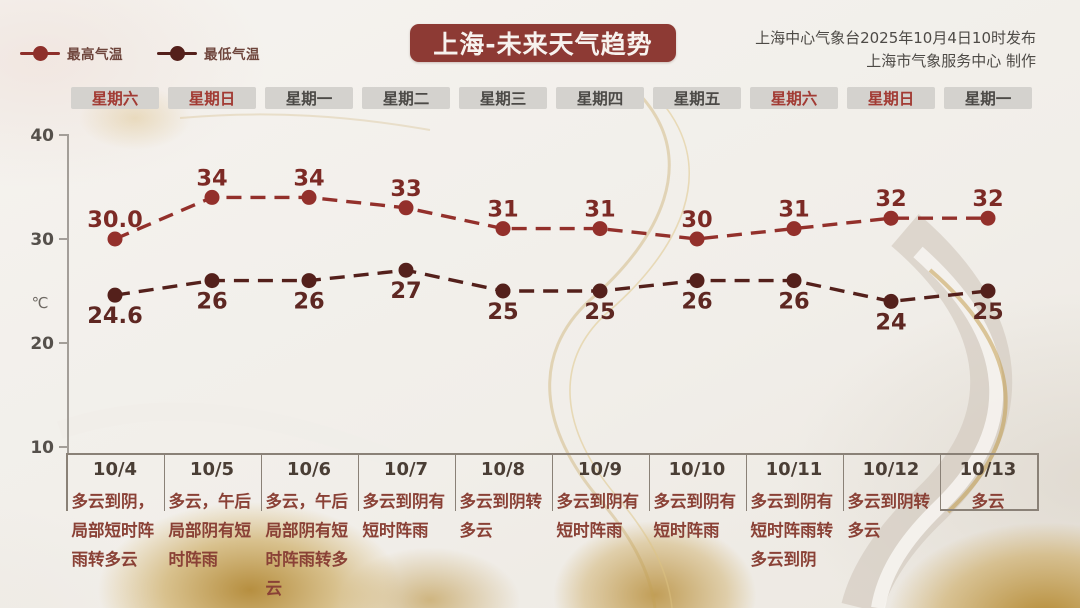  I want to click on date-cell-6: 10/10, so click(697, 469).